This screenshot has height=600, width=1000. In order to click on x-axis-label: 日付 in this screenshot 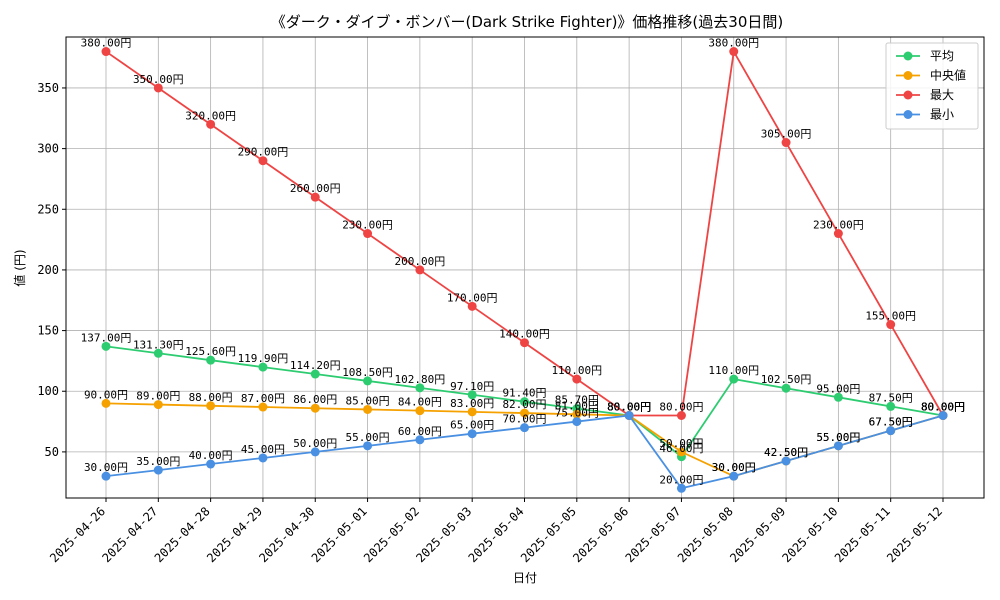, I will do `click(525, 578)`.